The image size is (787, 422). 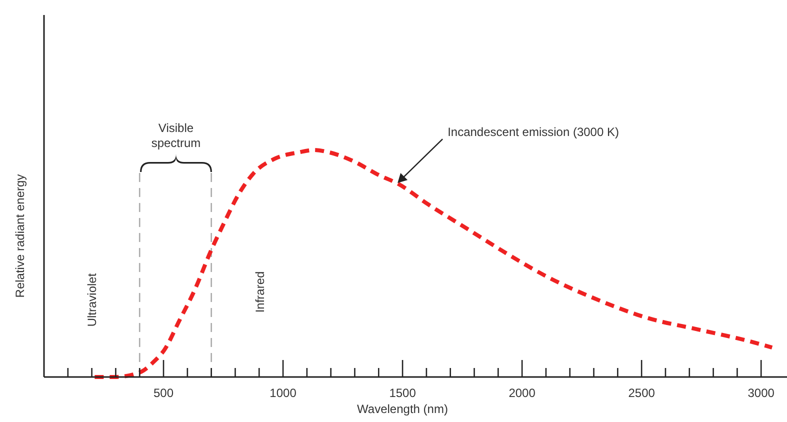 I want to click on annotation: Incandescent emission (3000 K), so click(x=534, y=132).